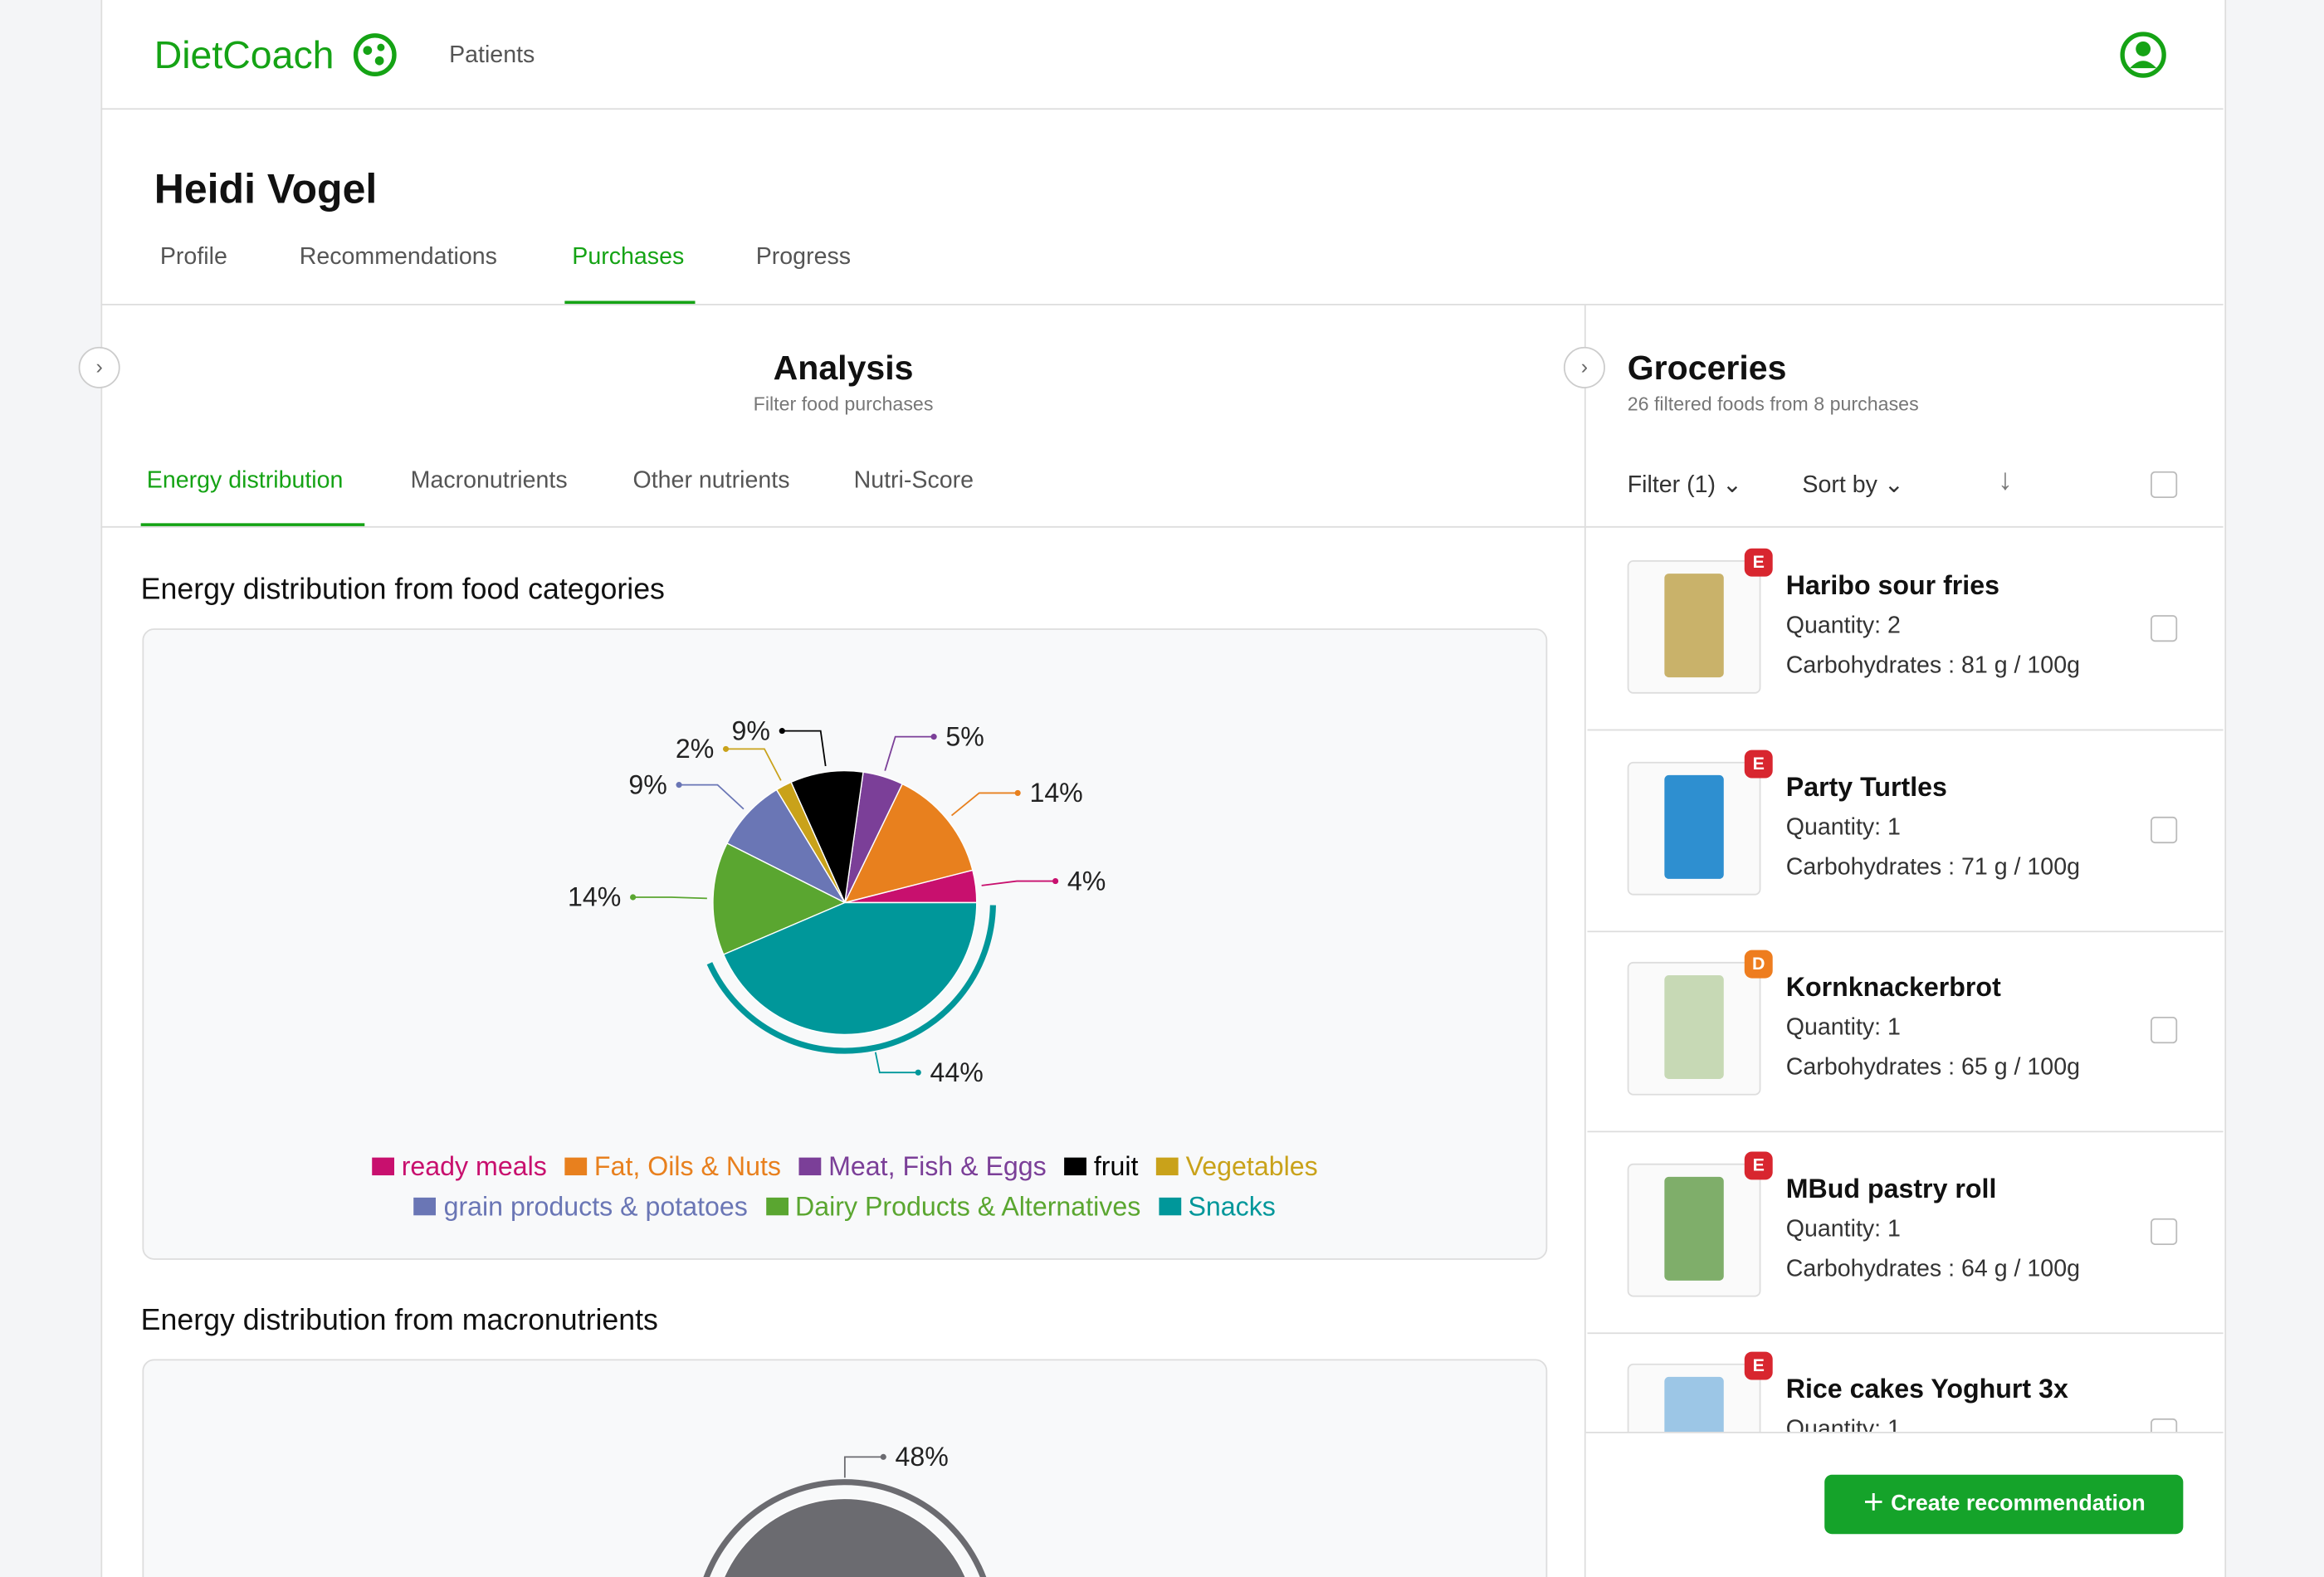 This screenshot has height=1577, width=2324. What do you see at coordinates (1116, 1166) in the screenshot?
I see `legend-label: fruit` at bounding box center [1116, 1166].